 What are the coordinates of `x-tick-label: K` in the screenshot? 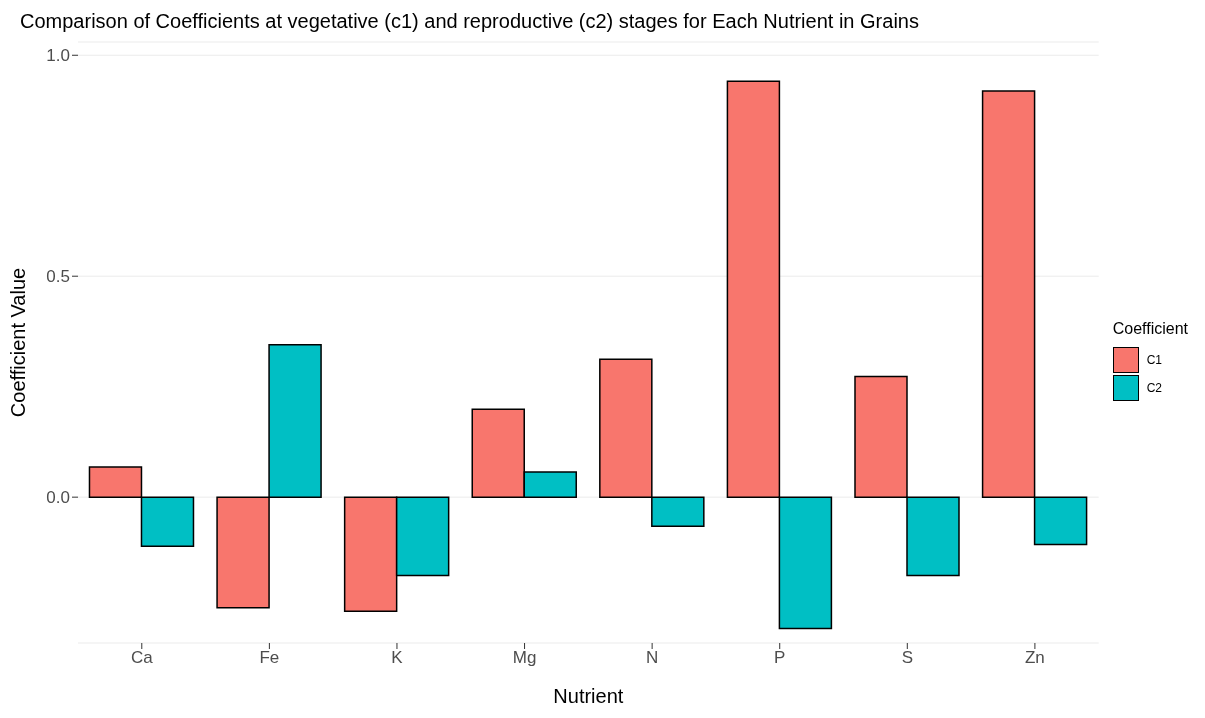 It's located at (397, 658).